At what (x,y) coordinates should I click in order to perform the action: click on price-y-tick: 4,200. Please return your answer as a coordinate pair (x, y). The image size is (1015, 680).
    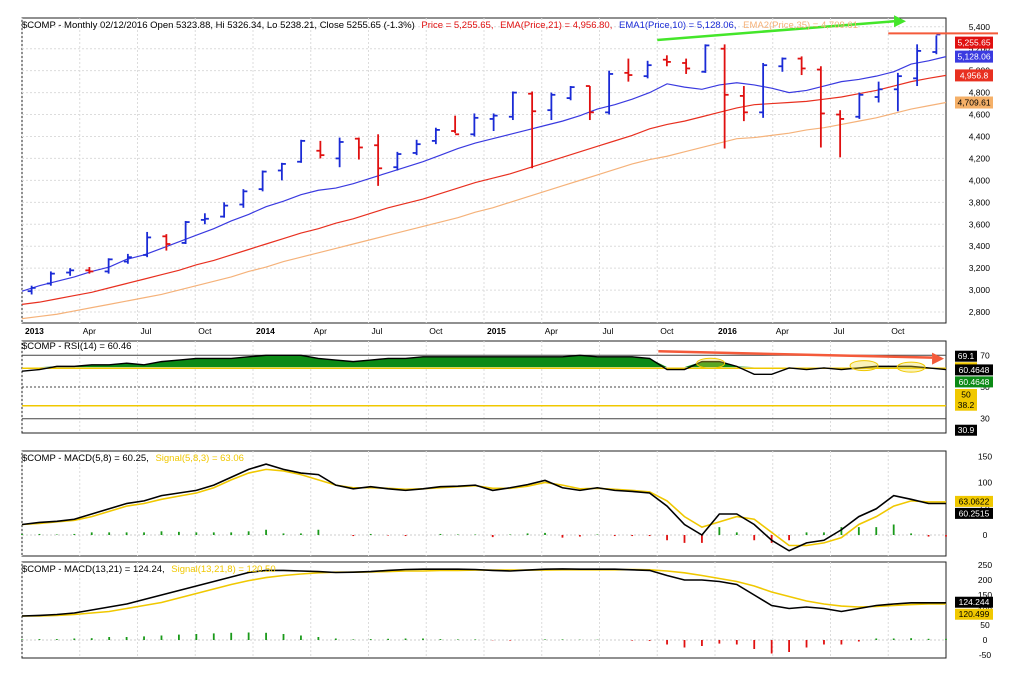
    Looking at the image, I should click on (980, 158).